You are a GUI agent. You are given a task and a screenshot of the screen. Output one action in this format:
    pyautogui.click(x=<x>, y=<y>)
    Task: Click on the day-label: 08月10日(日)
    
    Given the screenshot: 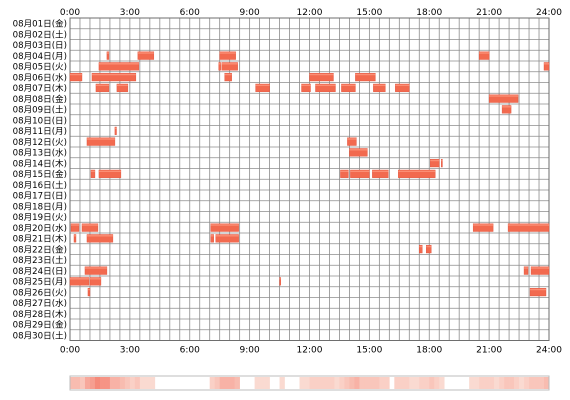 What is the action you would take?
    pyautogui.click(x=40, y=120)
    